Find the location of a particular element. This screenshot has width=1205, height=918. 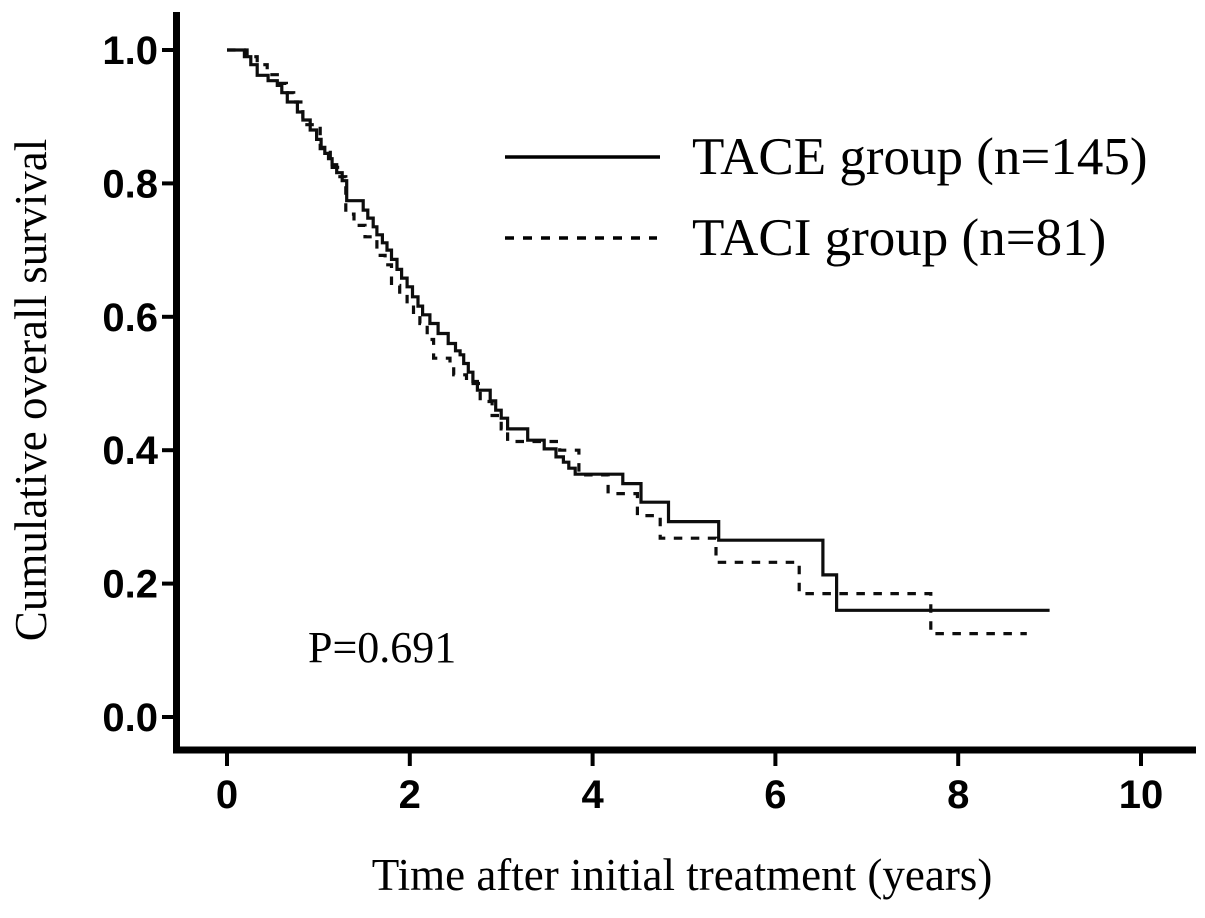

p-value-annotation: P=0.691 is located at coordinates (382, 647).